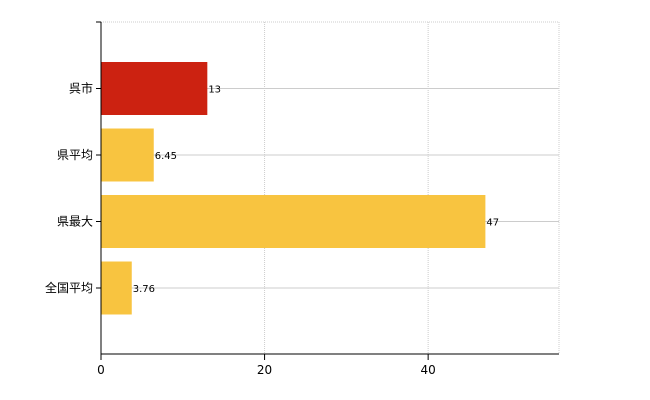 The image size is (650, 400). Describe the element at coordinates (75, 222) in the screenshot. I see `y-tick-label: 県最大` at that location.